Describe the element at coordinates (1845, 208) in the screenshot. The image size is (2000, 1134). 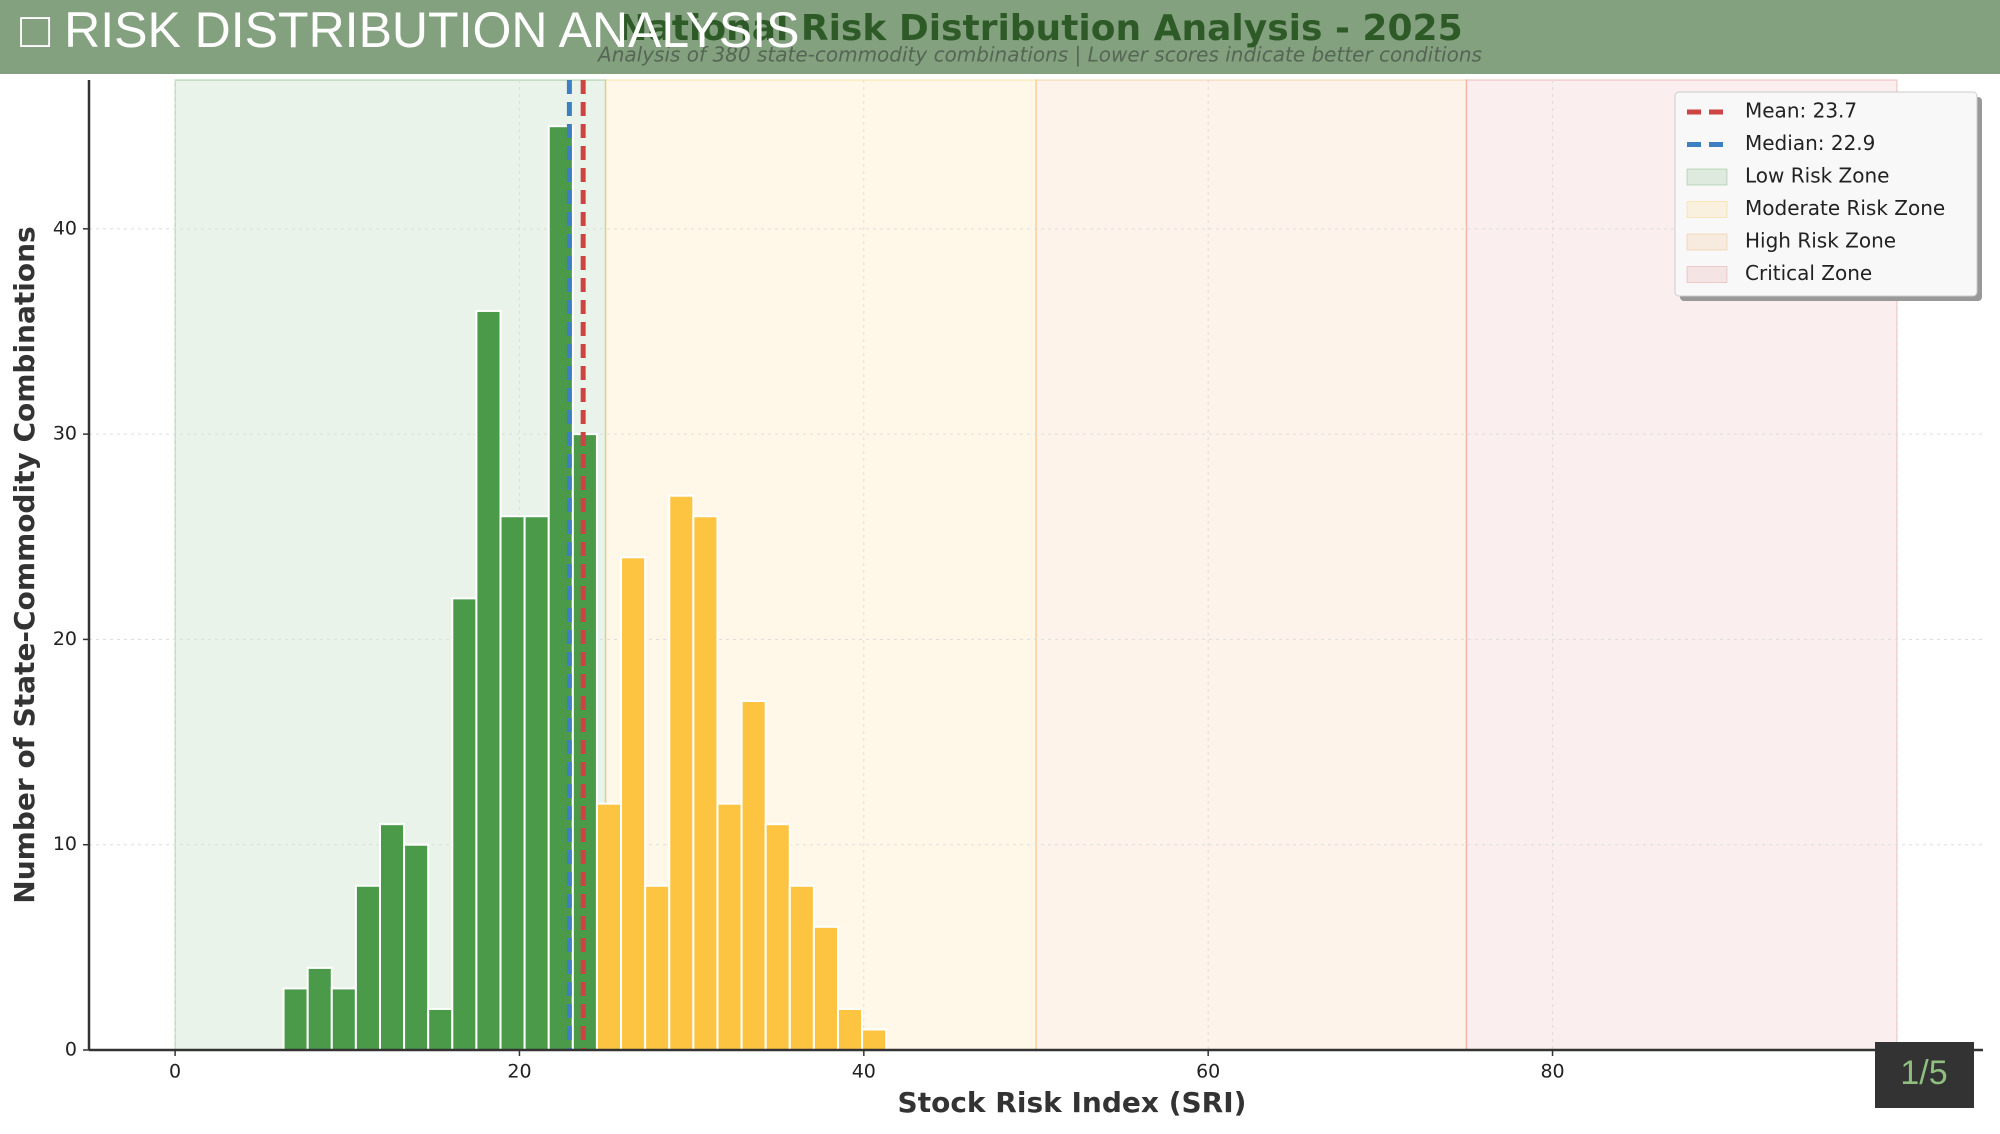
I see `legend-label: Moderate Risk Zone` at that location.